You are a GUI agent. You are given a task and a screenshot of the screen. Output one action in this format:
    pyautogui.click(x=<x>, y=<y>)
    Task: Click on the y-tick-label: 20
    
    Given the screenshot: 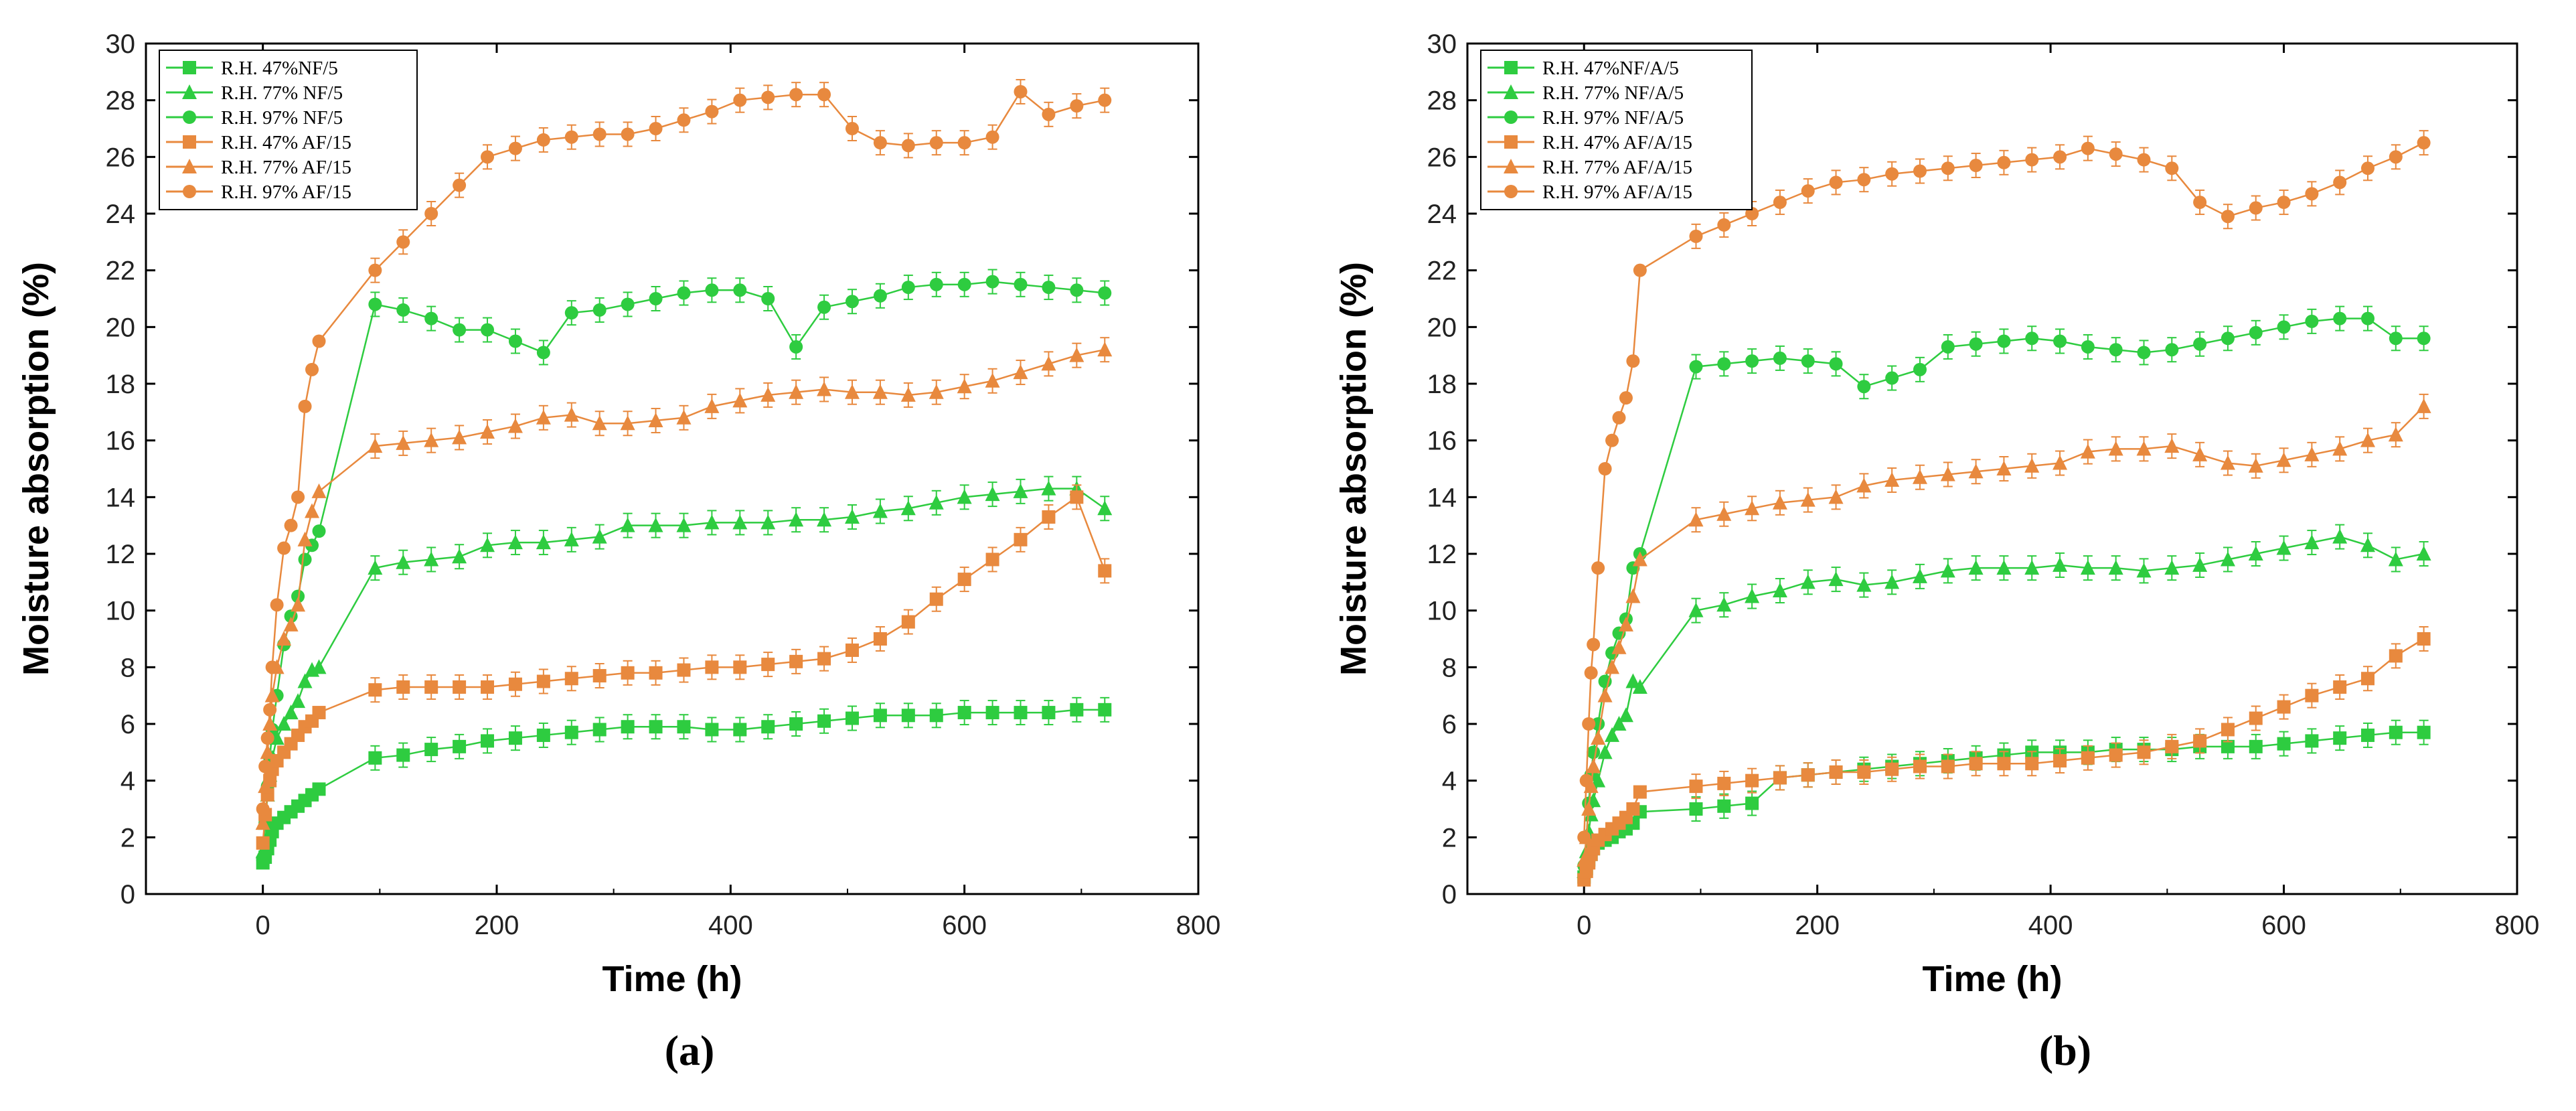 What is the action you would take?
    pyautogui.click(x=121, y=327)
    